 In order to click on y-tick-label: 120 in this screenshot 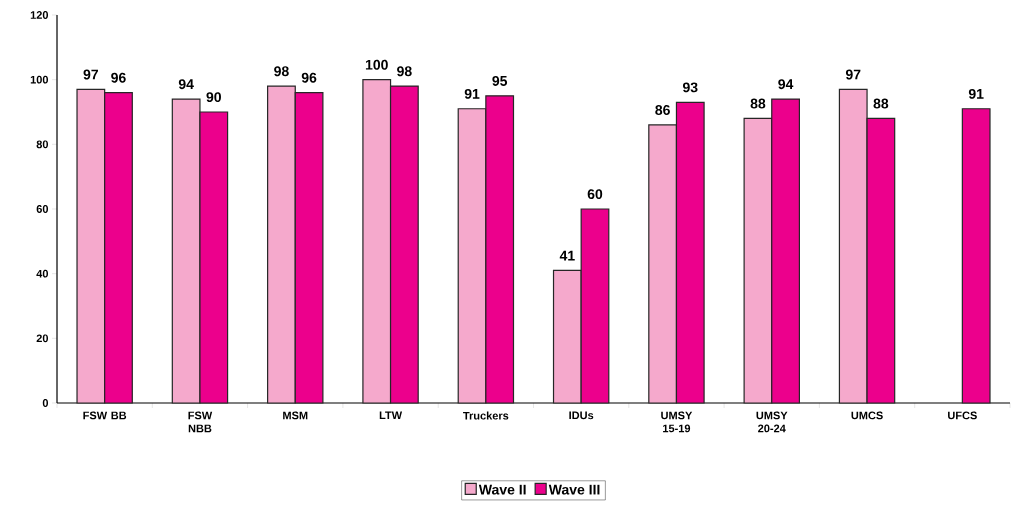, I will do `click(39, 15)`.